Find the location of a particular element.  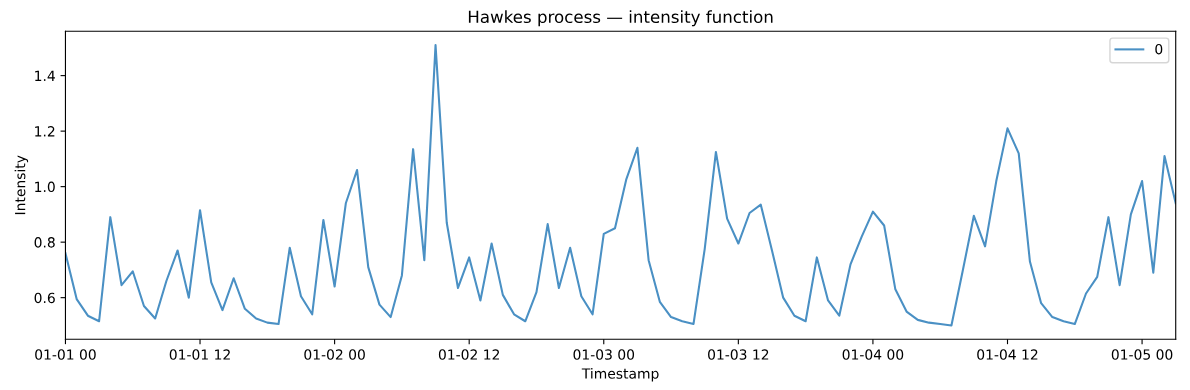

x-tick-label: 01-01 12 is located at coordinates (199, 354).